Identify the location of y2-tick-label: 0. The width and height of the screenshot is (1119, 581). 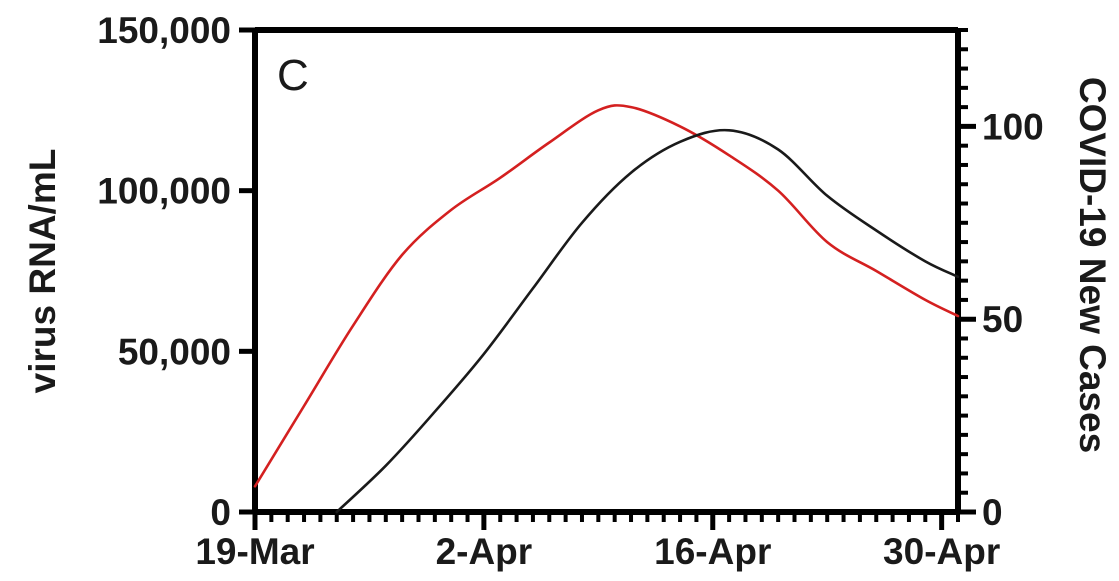
(992, 512).